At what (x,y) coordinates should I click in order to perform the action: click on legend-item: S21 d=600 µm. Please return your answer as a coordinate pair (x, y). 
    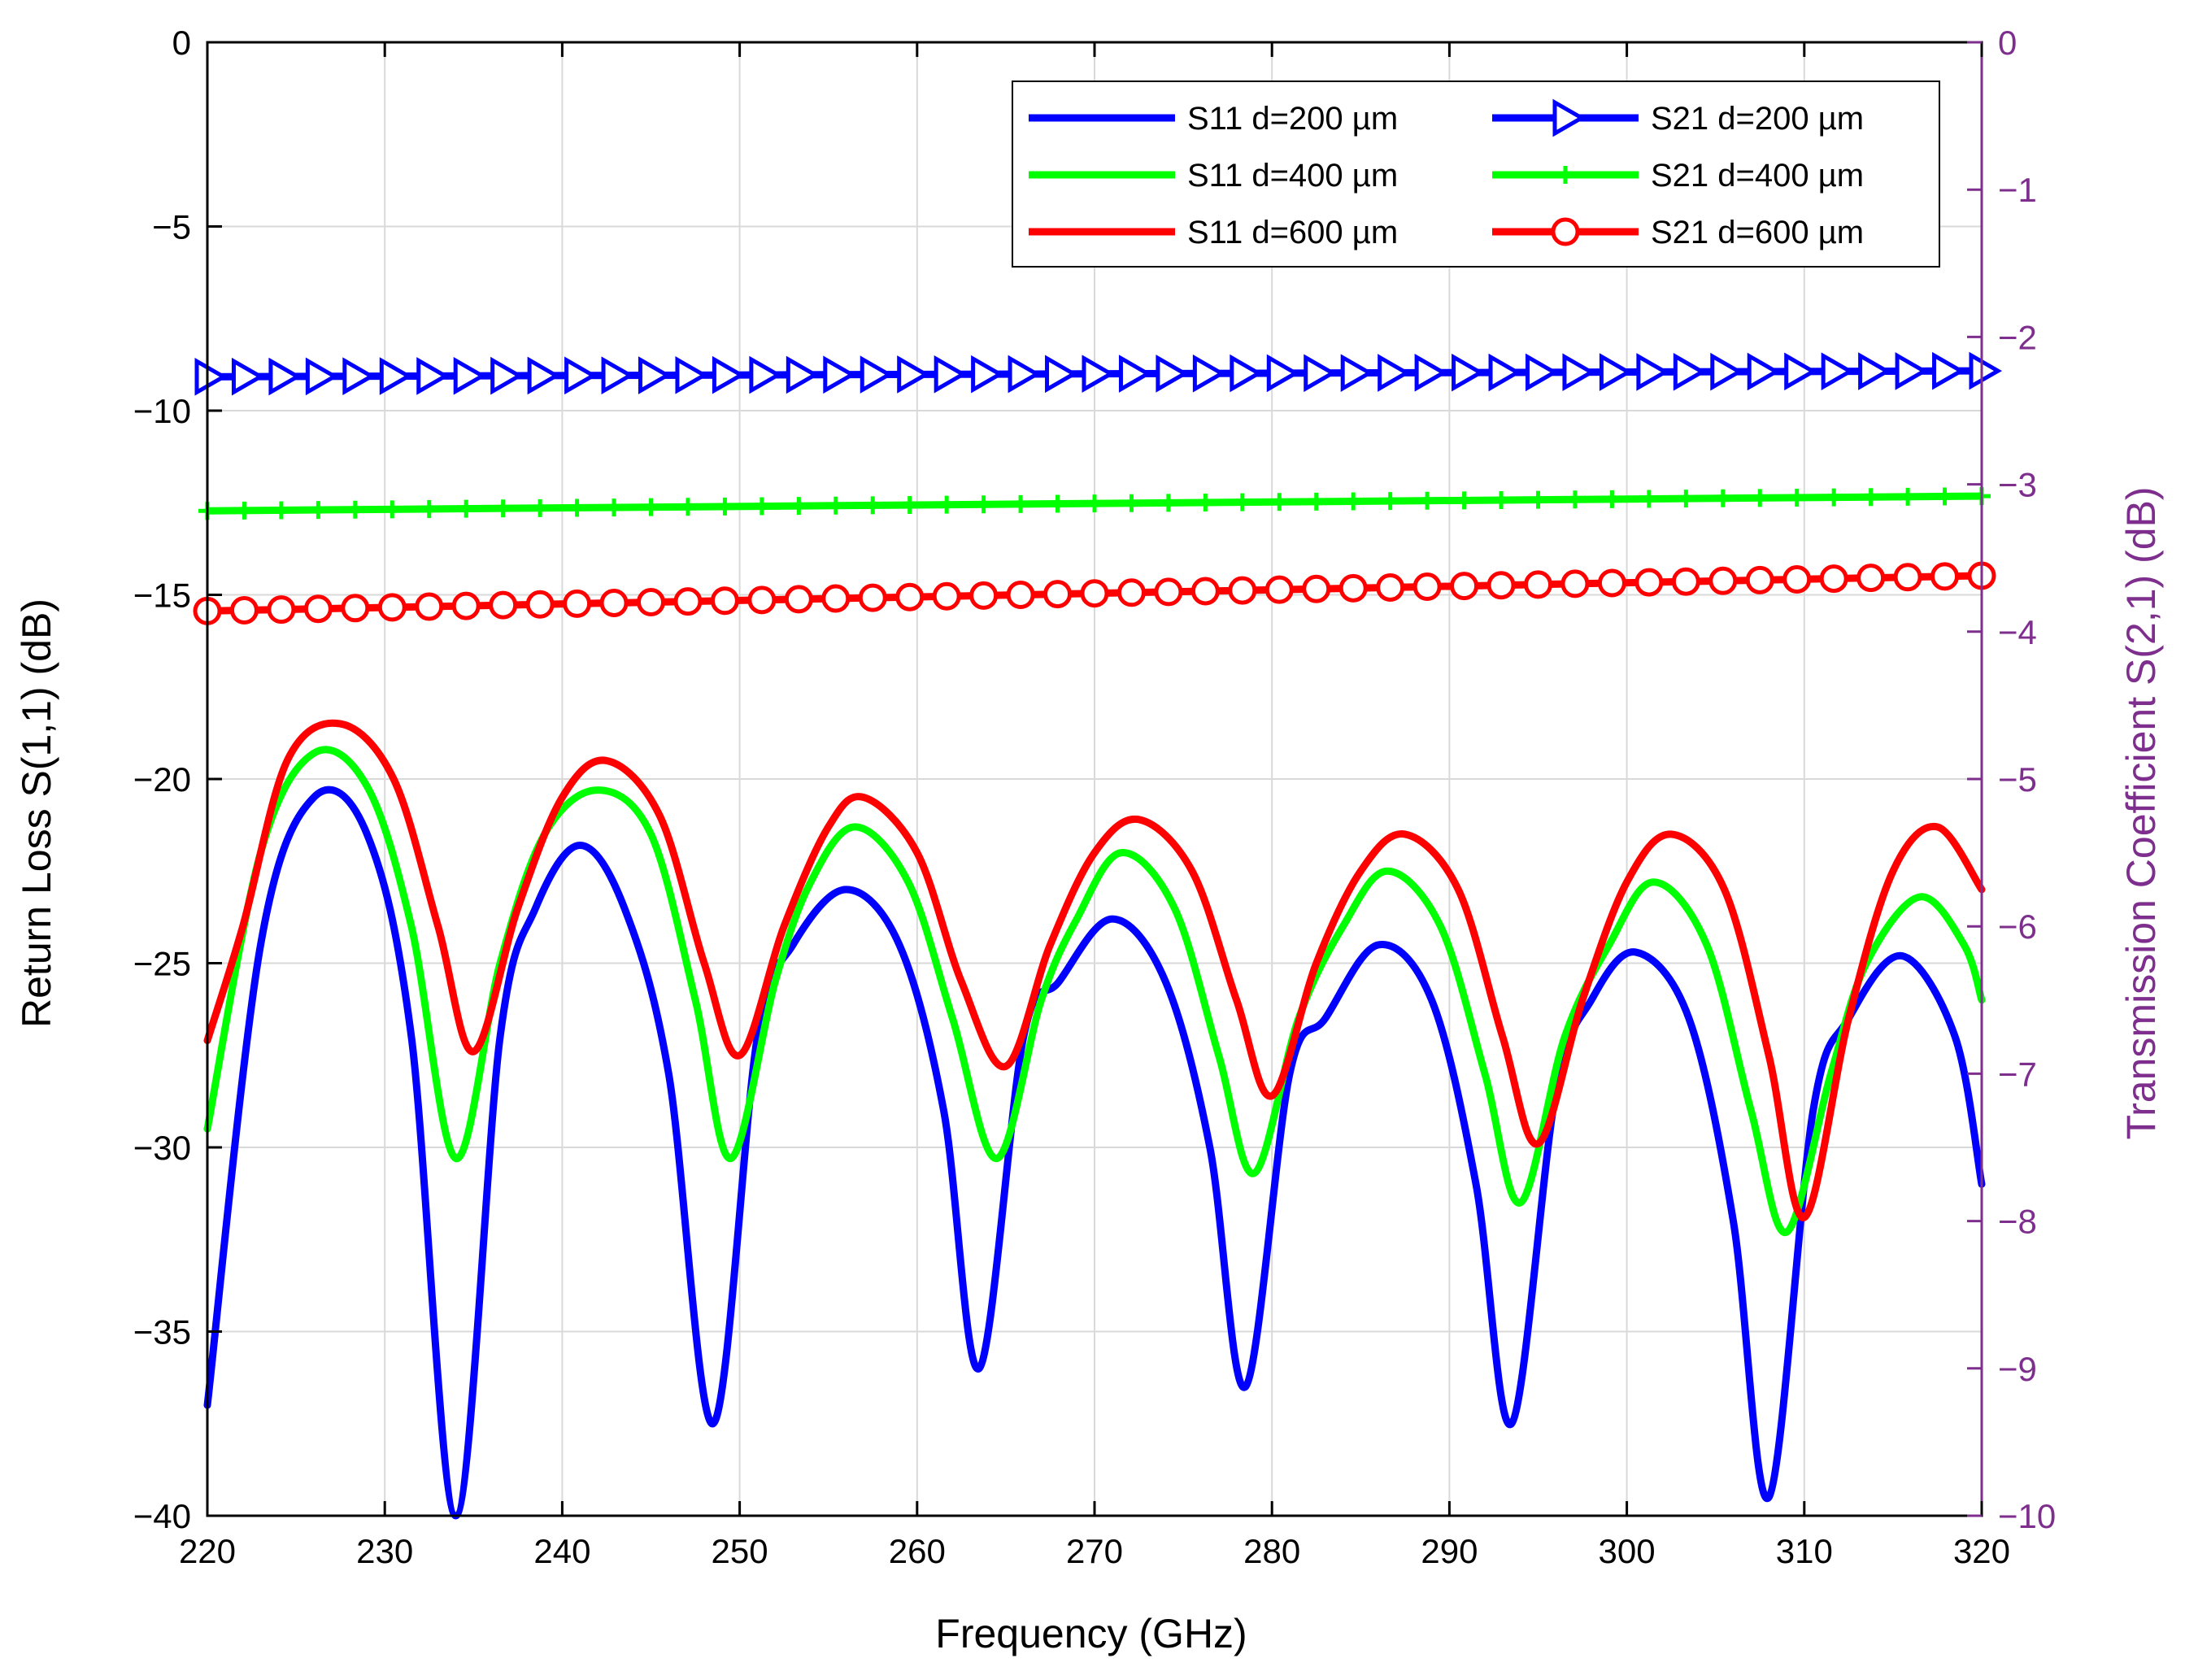
    Looking at the image, I should click on (1678, 233).